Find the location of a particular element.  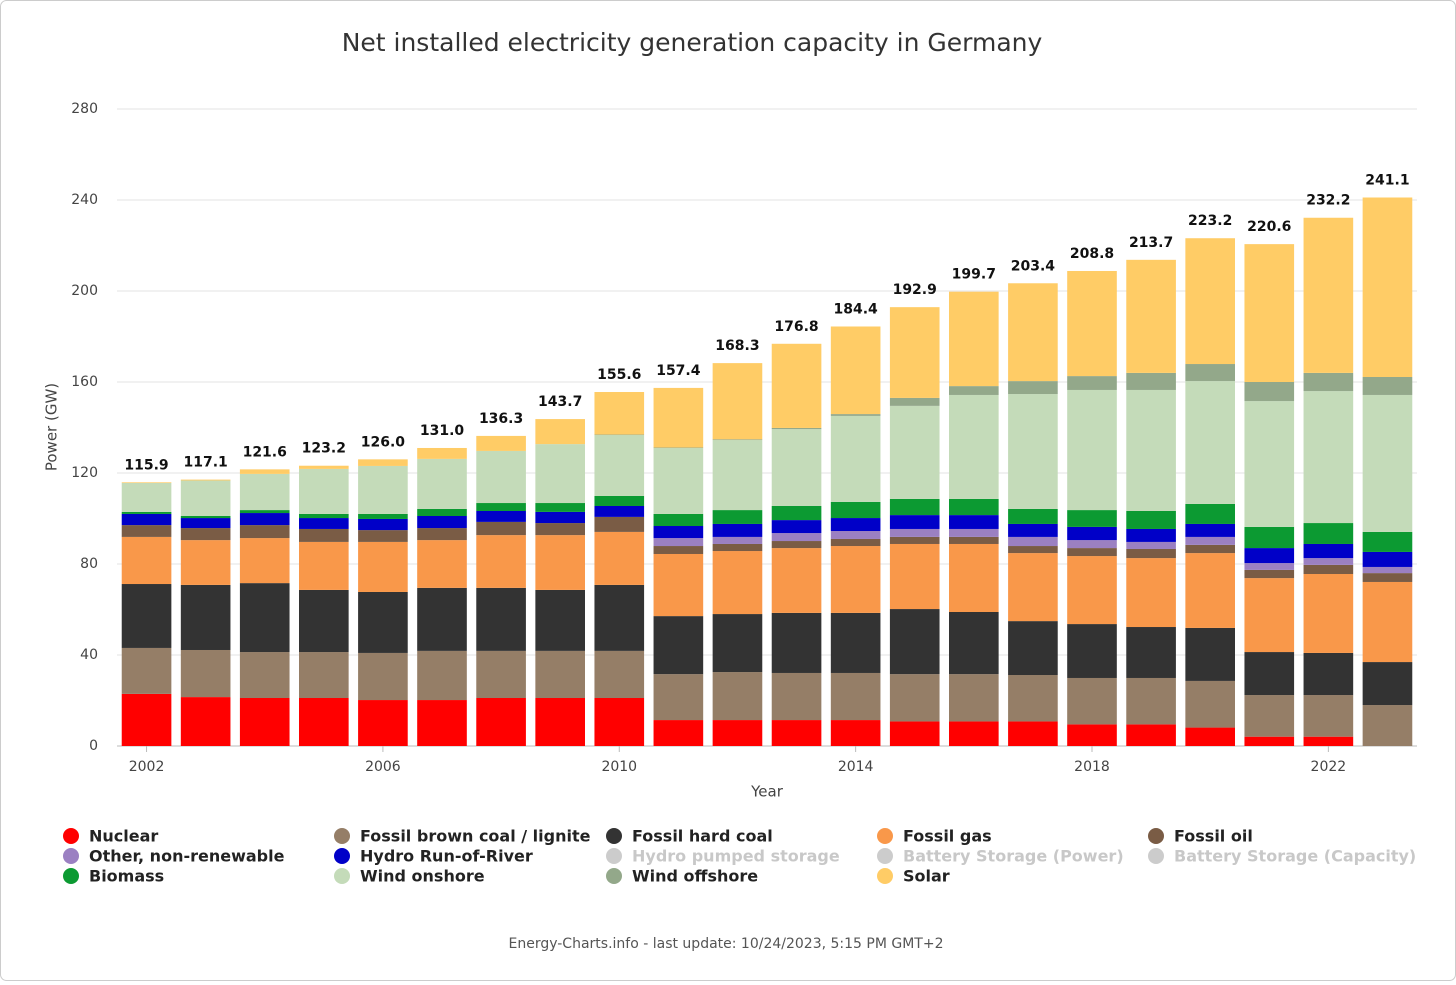

legend-label: Biomass is located at coordinates (126, 876).